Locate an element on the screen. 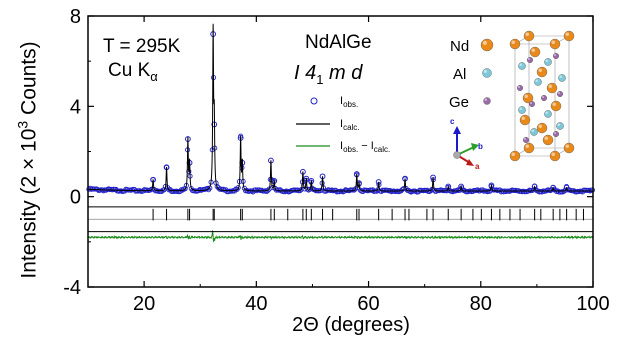 This screenshot has width=623, height=343. compound-label: NdAlGe is located at coordinates (338, 42).